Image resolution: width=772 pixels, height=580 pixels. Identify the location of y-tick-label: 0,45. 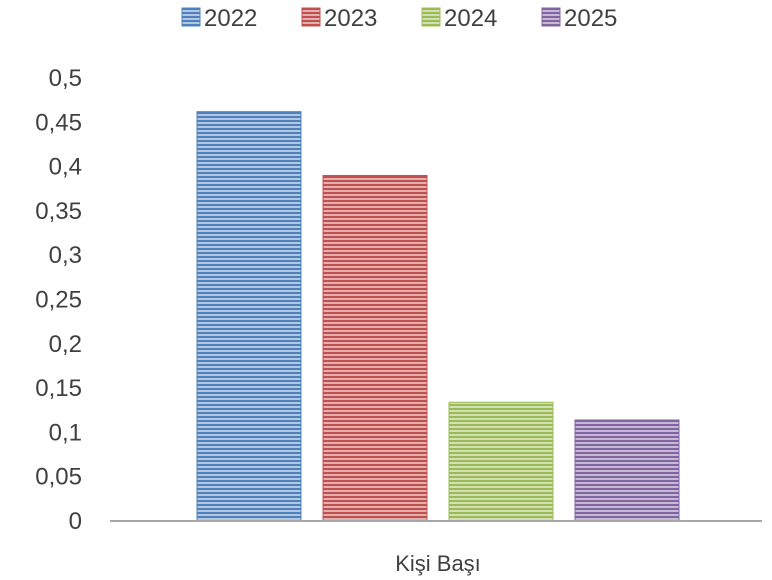
(58, 122).